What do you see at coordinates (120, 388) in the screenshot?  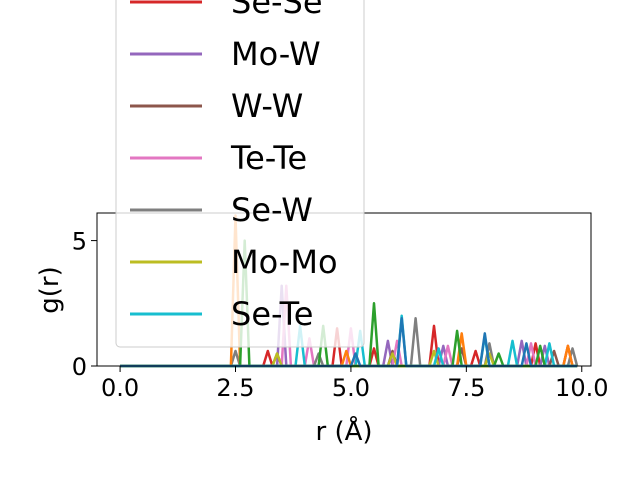 I see `x-tick-label: 0.0` at bounding box center [120, 388].